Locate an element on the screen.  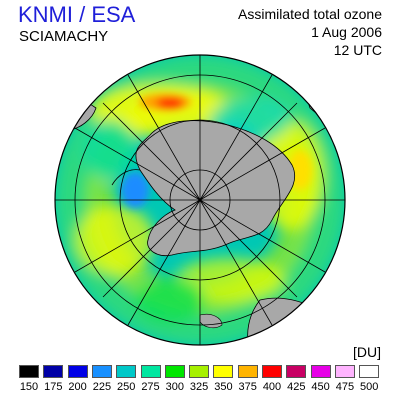
product-title: Assimilated total ozone is located at coordinates (310, 14).